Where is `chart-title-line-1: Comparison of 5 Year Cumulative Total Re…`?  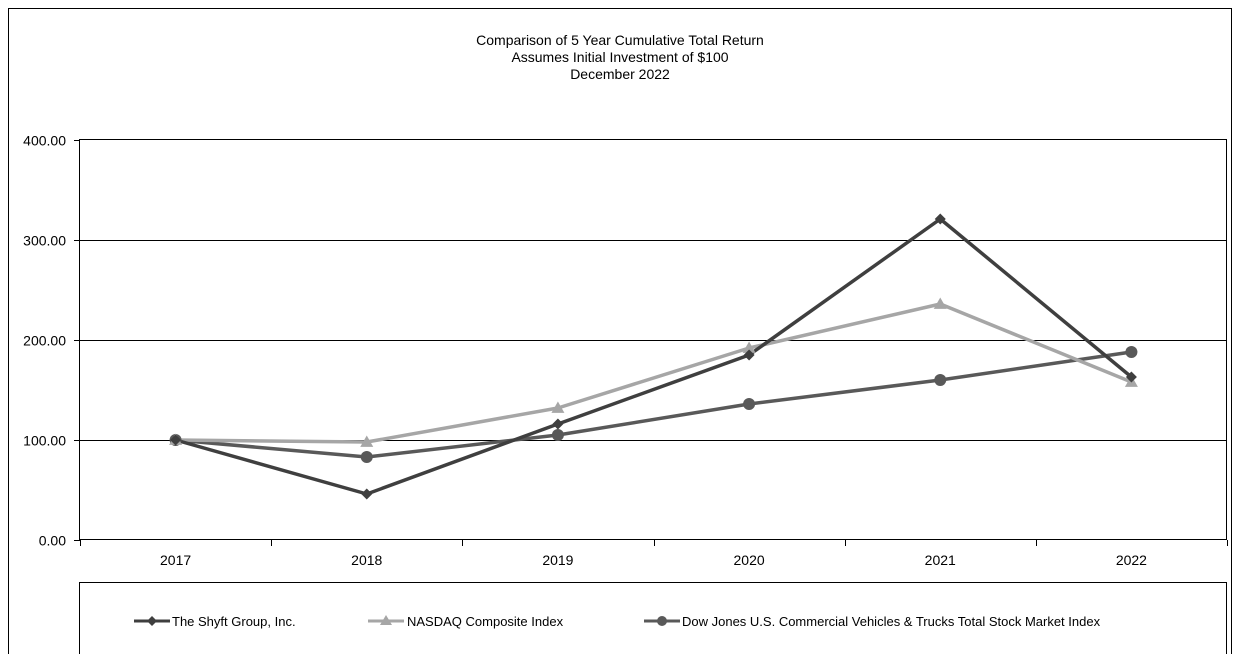
chart-title-line-1: Comparison of 5 Year Cumulative Total Re… is located at coordinates (620, 40).